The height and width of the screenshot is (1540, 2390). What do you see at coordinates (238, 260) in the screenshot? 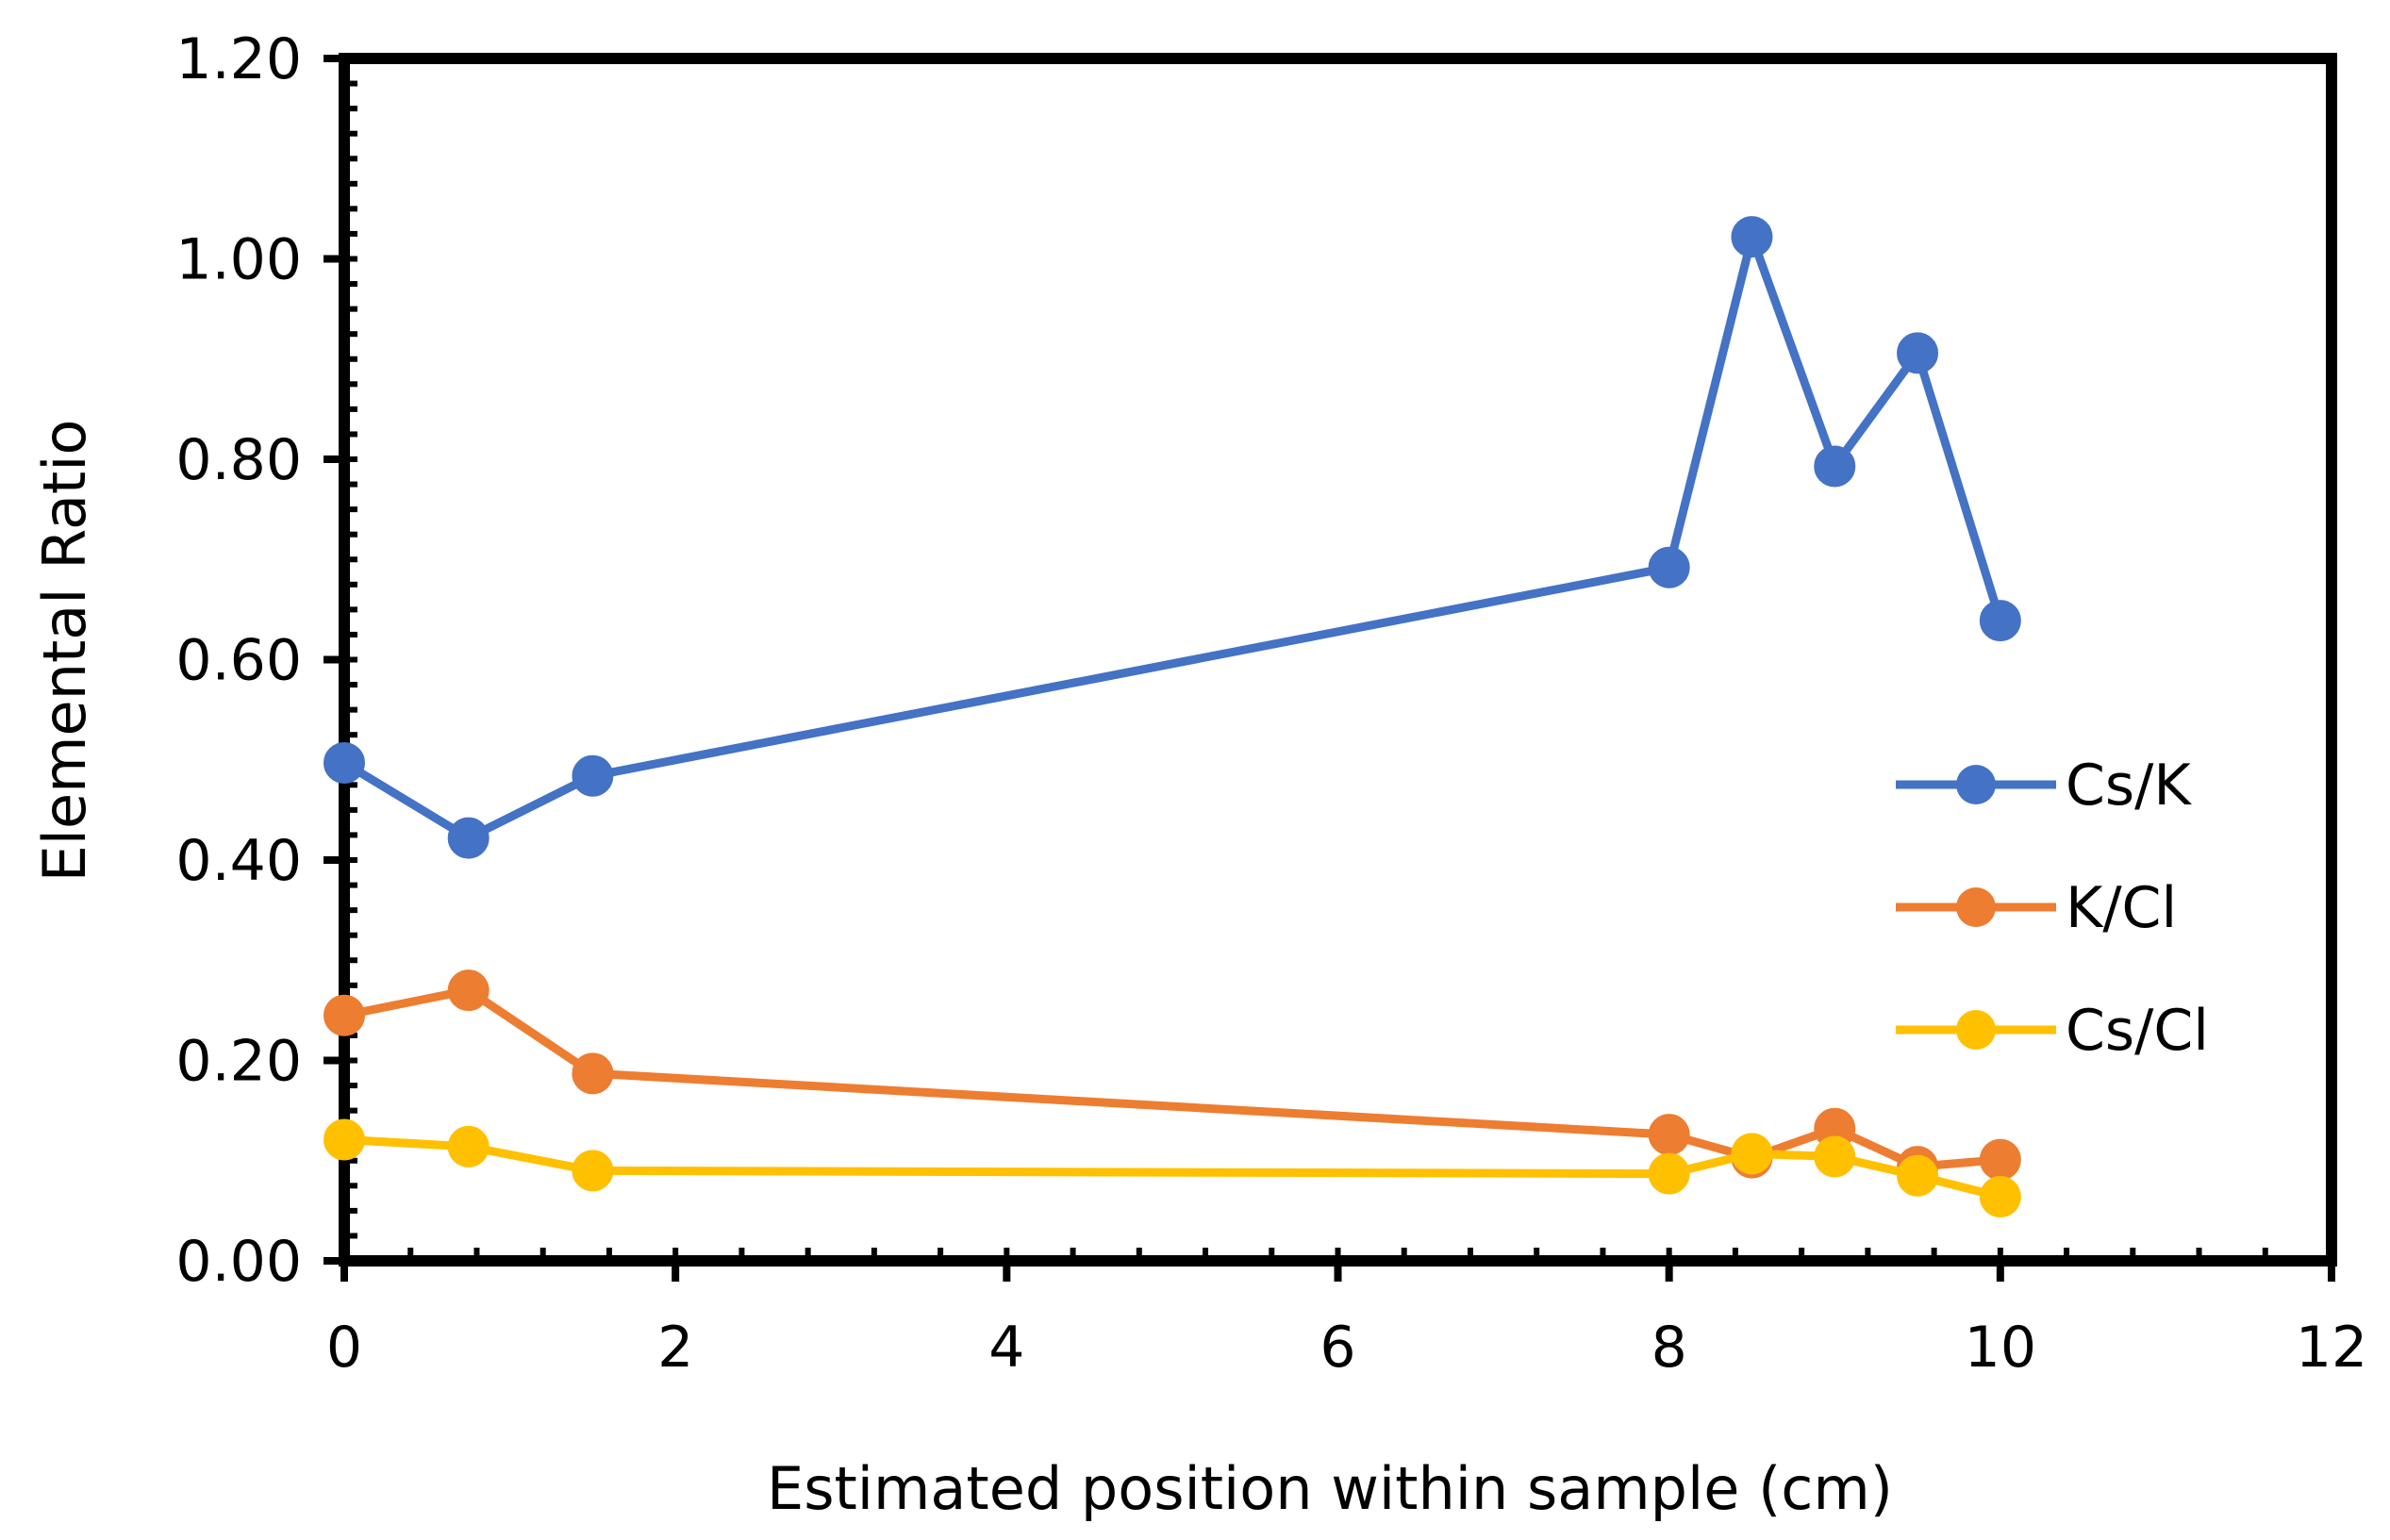
I see `y-tick-label: 1.00` at bounding box center [238, 260].